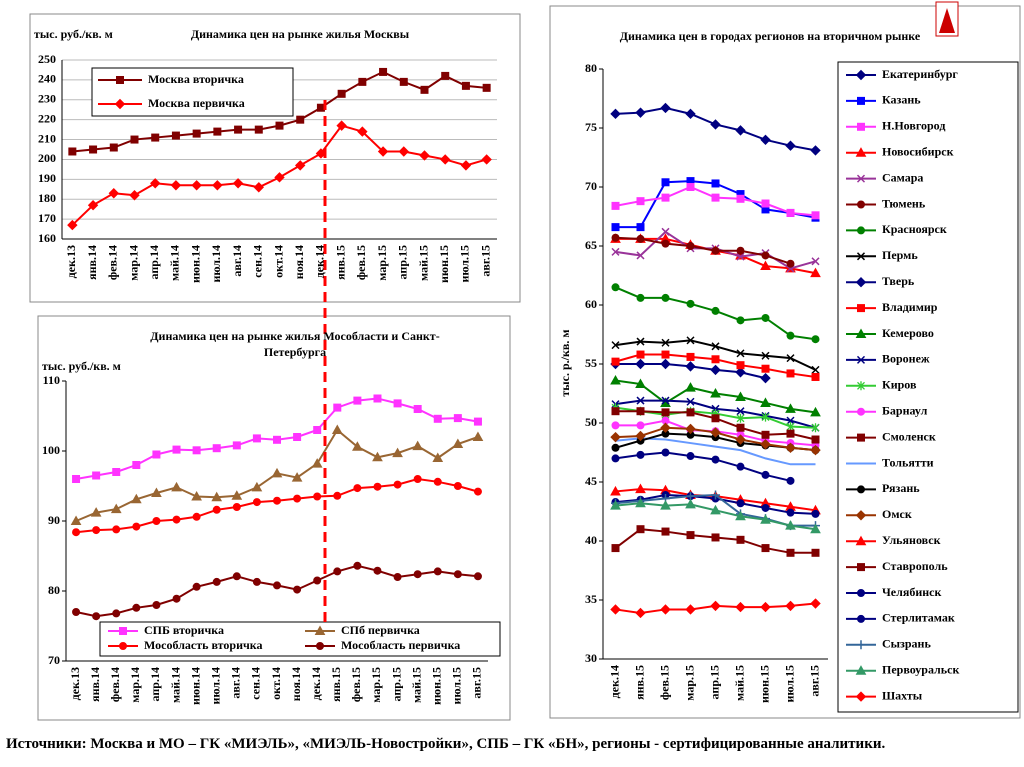 This screenshot has width=1024, height=767. What do you see at coordinates (113, 262) in the screenshot?
I see `x-tick-label: фев.14` at bounding box center [113, 262].